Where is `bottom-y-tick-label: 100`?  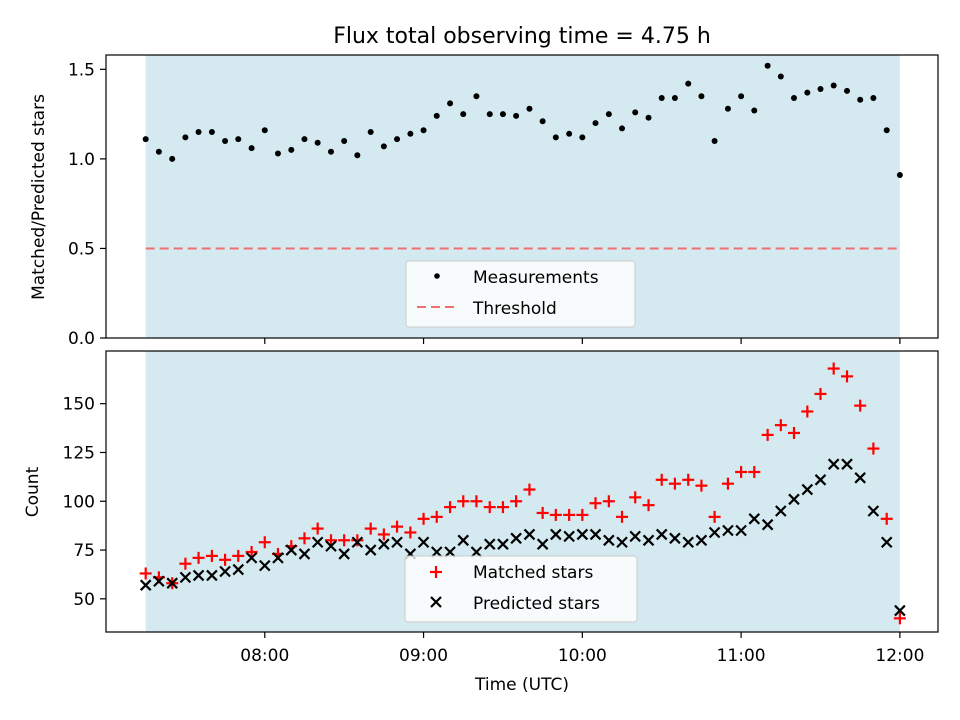
bottom-y-tick-label: 100 is located at coordinates (79, 502).